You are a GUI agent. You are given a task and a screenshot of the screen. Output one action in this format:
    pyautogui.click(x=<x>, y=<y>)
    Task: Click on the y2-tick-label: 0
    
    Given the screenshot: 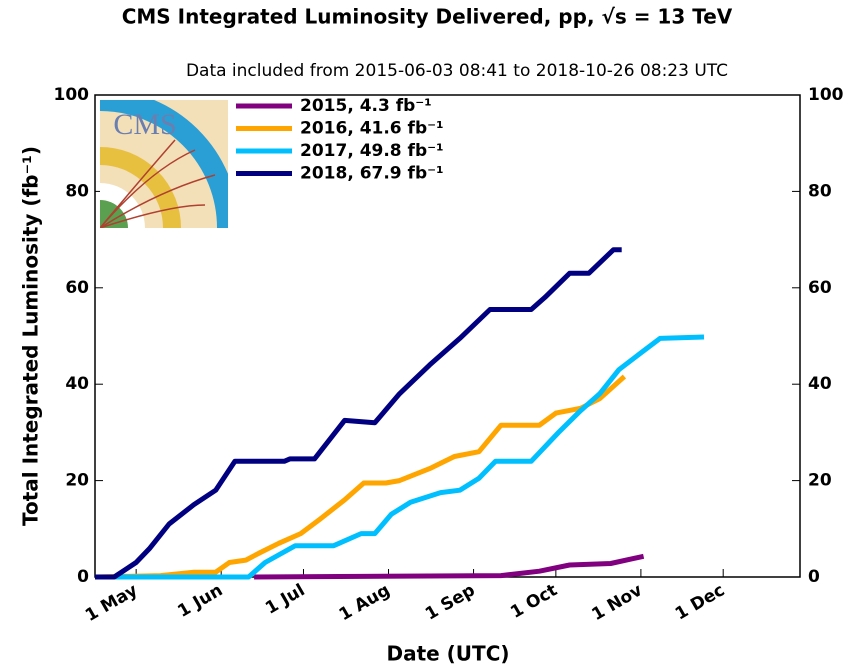 What is the action you would take?
    pyautogui.click(x=814, y=577)
    